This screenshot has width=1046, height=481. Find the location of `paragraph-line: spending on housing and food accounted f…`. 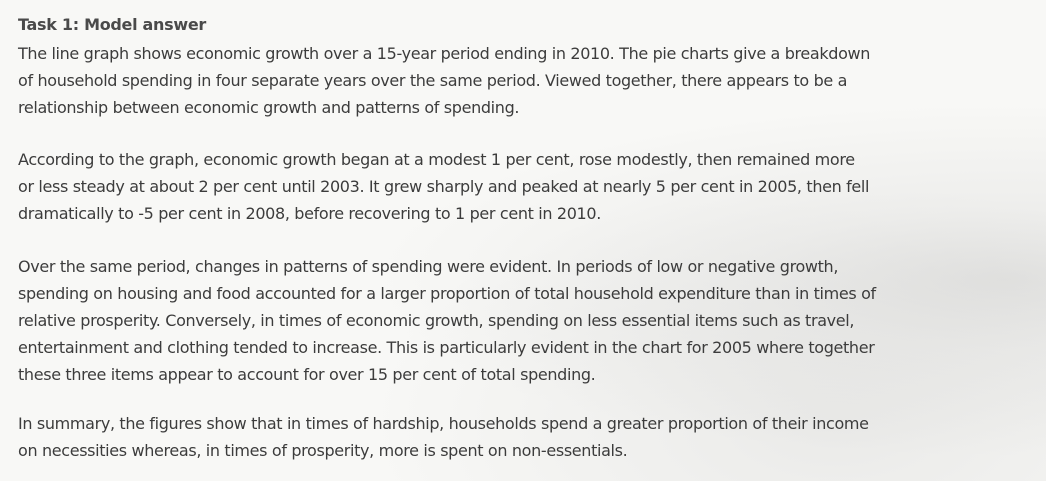

paragraph-line: spending on housing and food accounted f… is located at coordinates (447, 293).